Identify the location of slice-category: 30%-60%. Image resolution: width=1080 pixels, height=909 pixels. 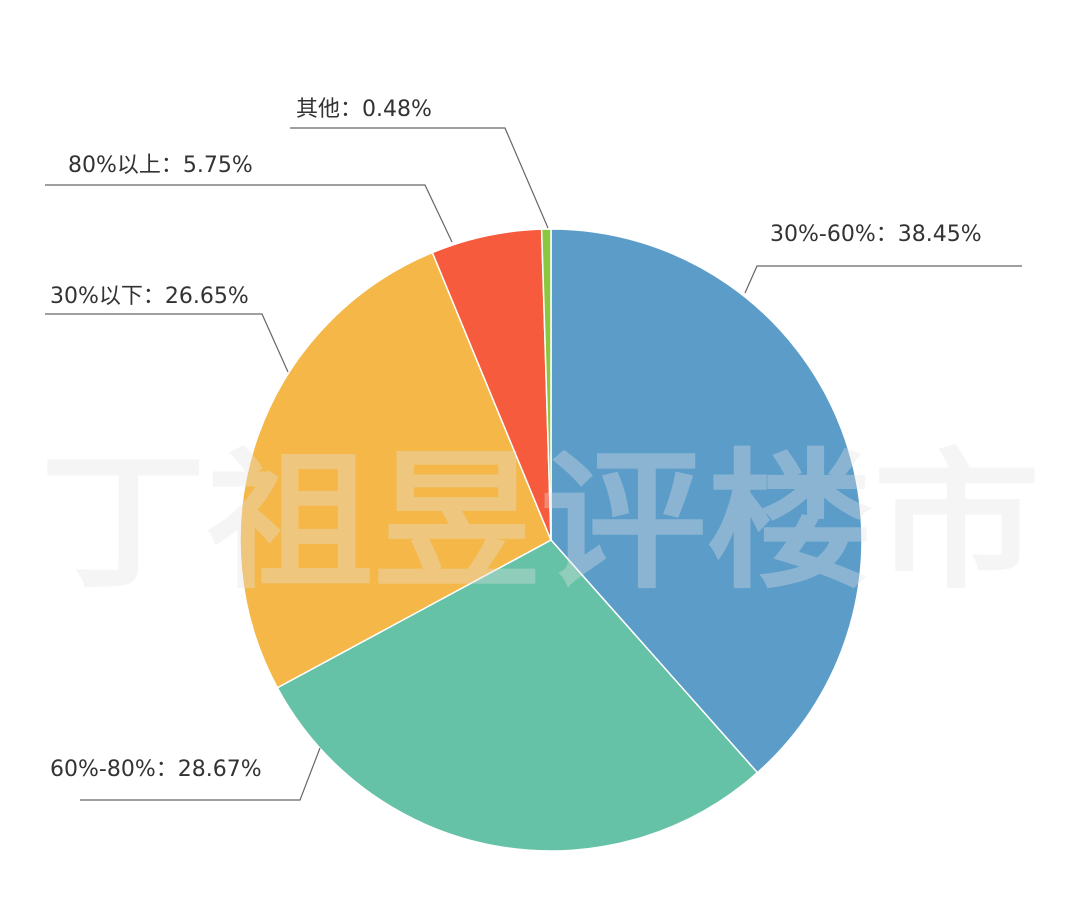
(823, 234).